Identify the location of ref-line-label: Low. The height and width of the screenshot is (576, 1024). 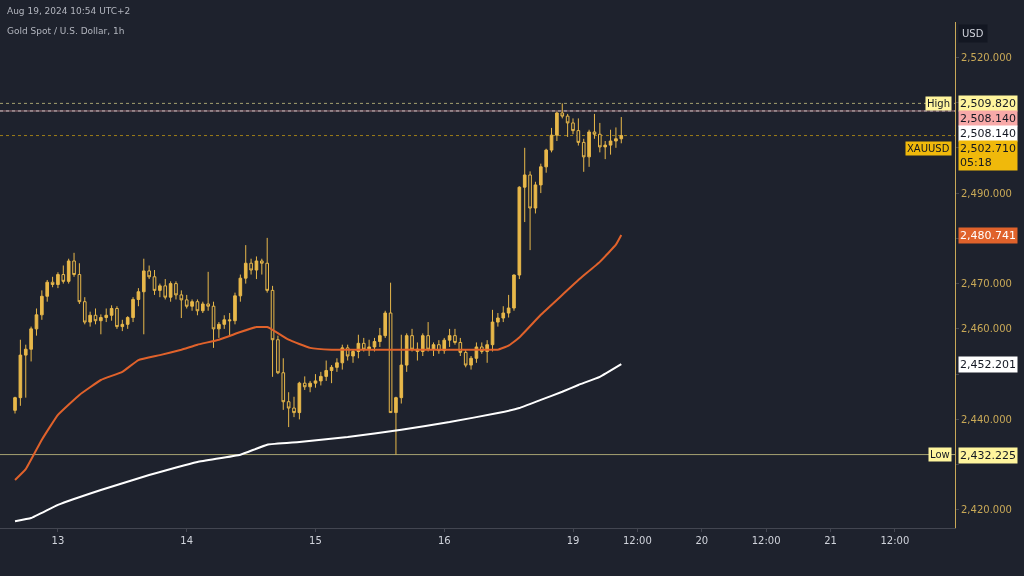
(940, 454).